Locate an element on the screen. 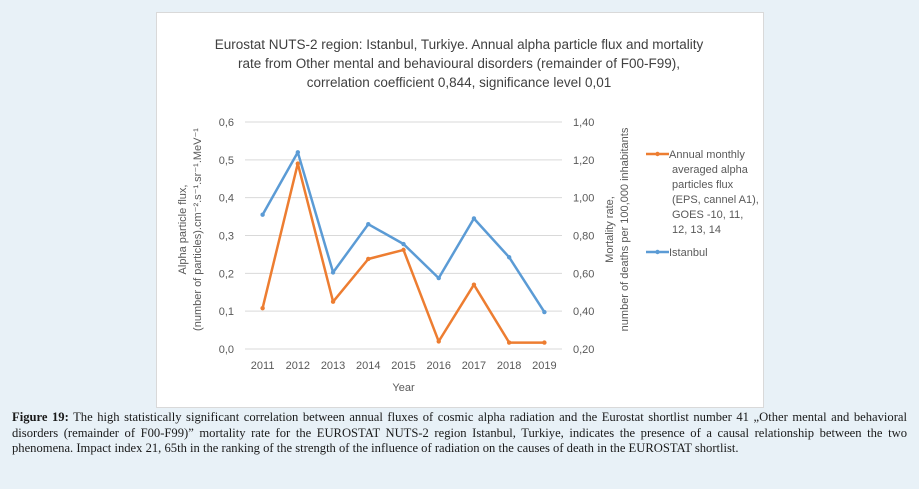 This screenshot has width=919, height=489. x-tick-label: 2011 is located at coordinates (263, 366).